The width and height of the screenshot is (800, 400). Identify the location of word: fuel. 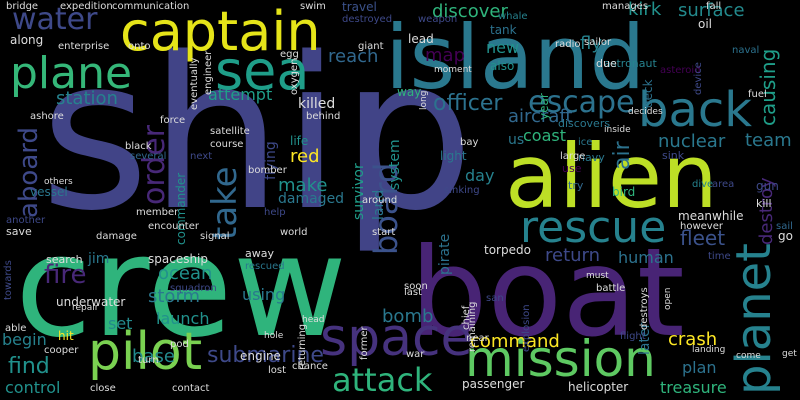
(757, 94).